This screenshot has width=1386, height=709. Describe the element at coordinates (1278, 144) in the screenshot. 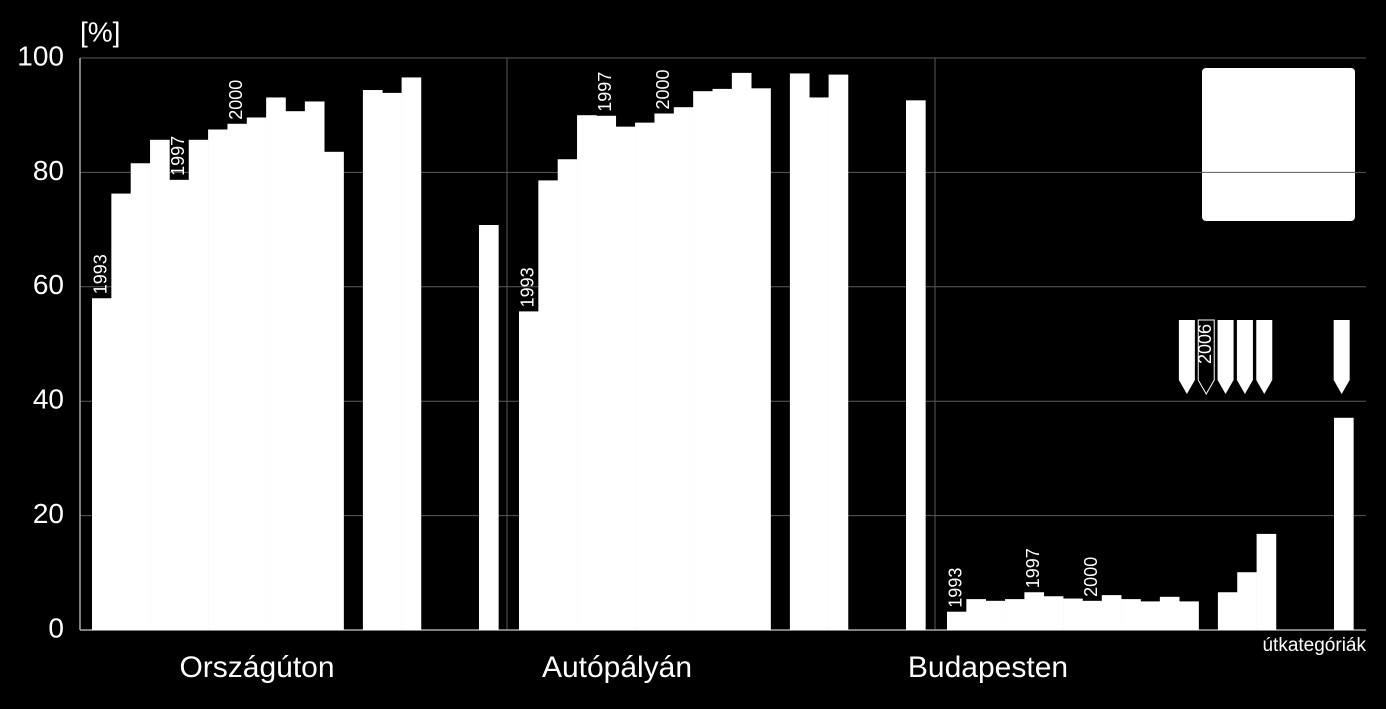

I see `legend-box` at that location.